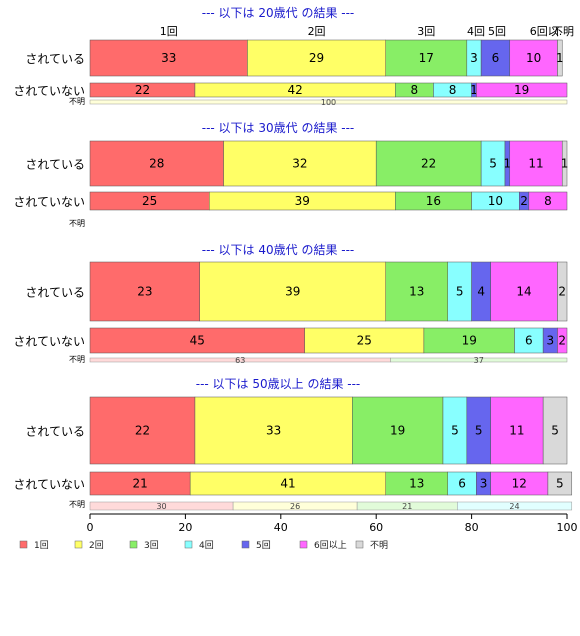 Image resolution: width=580 pixels, height=636 pixels. What do you see at coordinates (206, 545) in the screenshot?
I see `legend-label: 4回` at bounding box center [206, 545].